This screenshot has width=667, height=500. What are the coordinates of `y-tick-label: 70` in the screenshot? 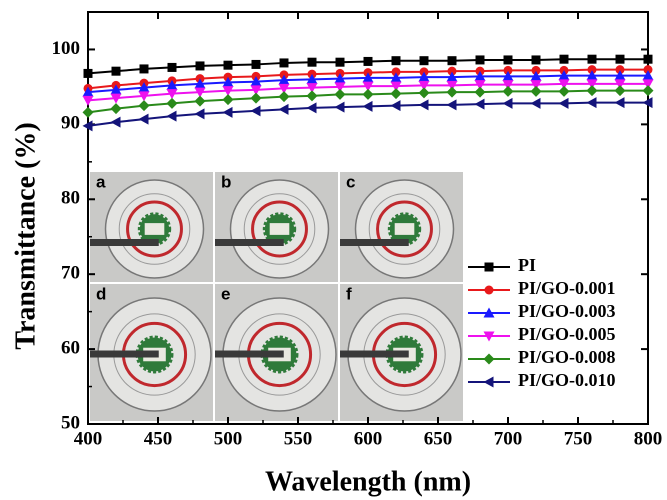 It's located at (70, 273).